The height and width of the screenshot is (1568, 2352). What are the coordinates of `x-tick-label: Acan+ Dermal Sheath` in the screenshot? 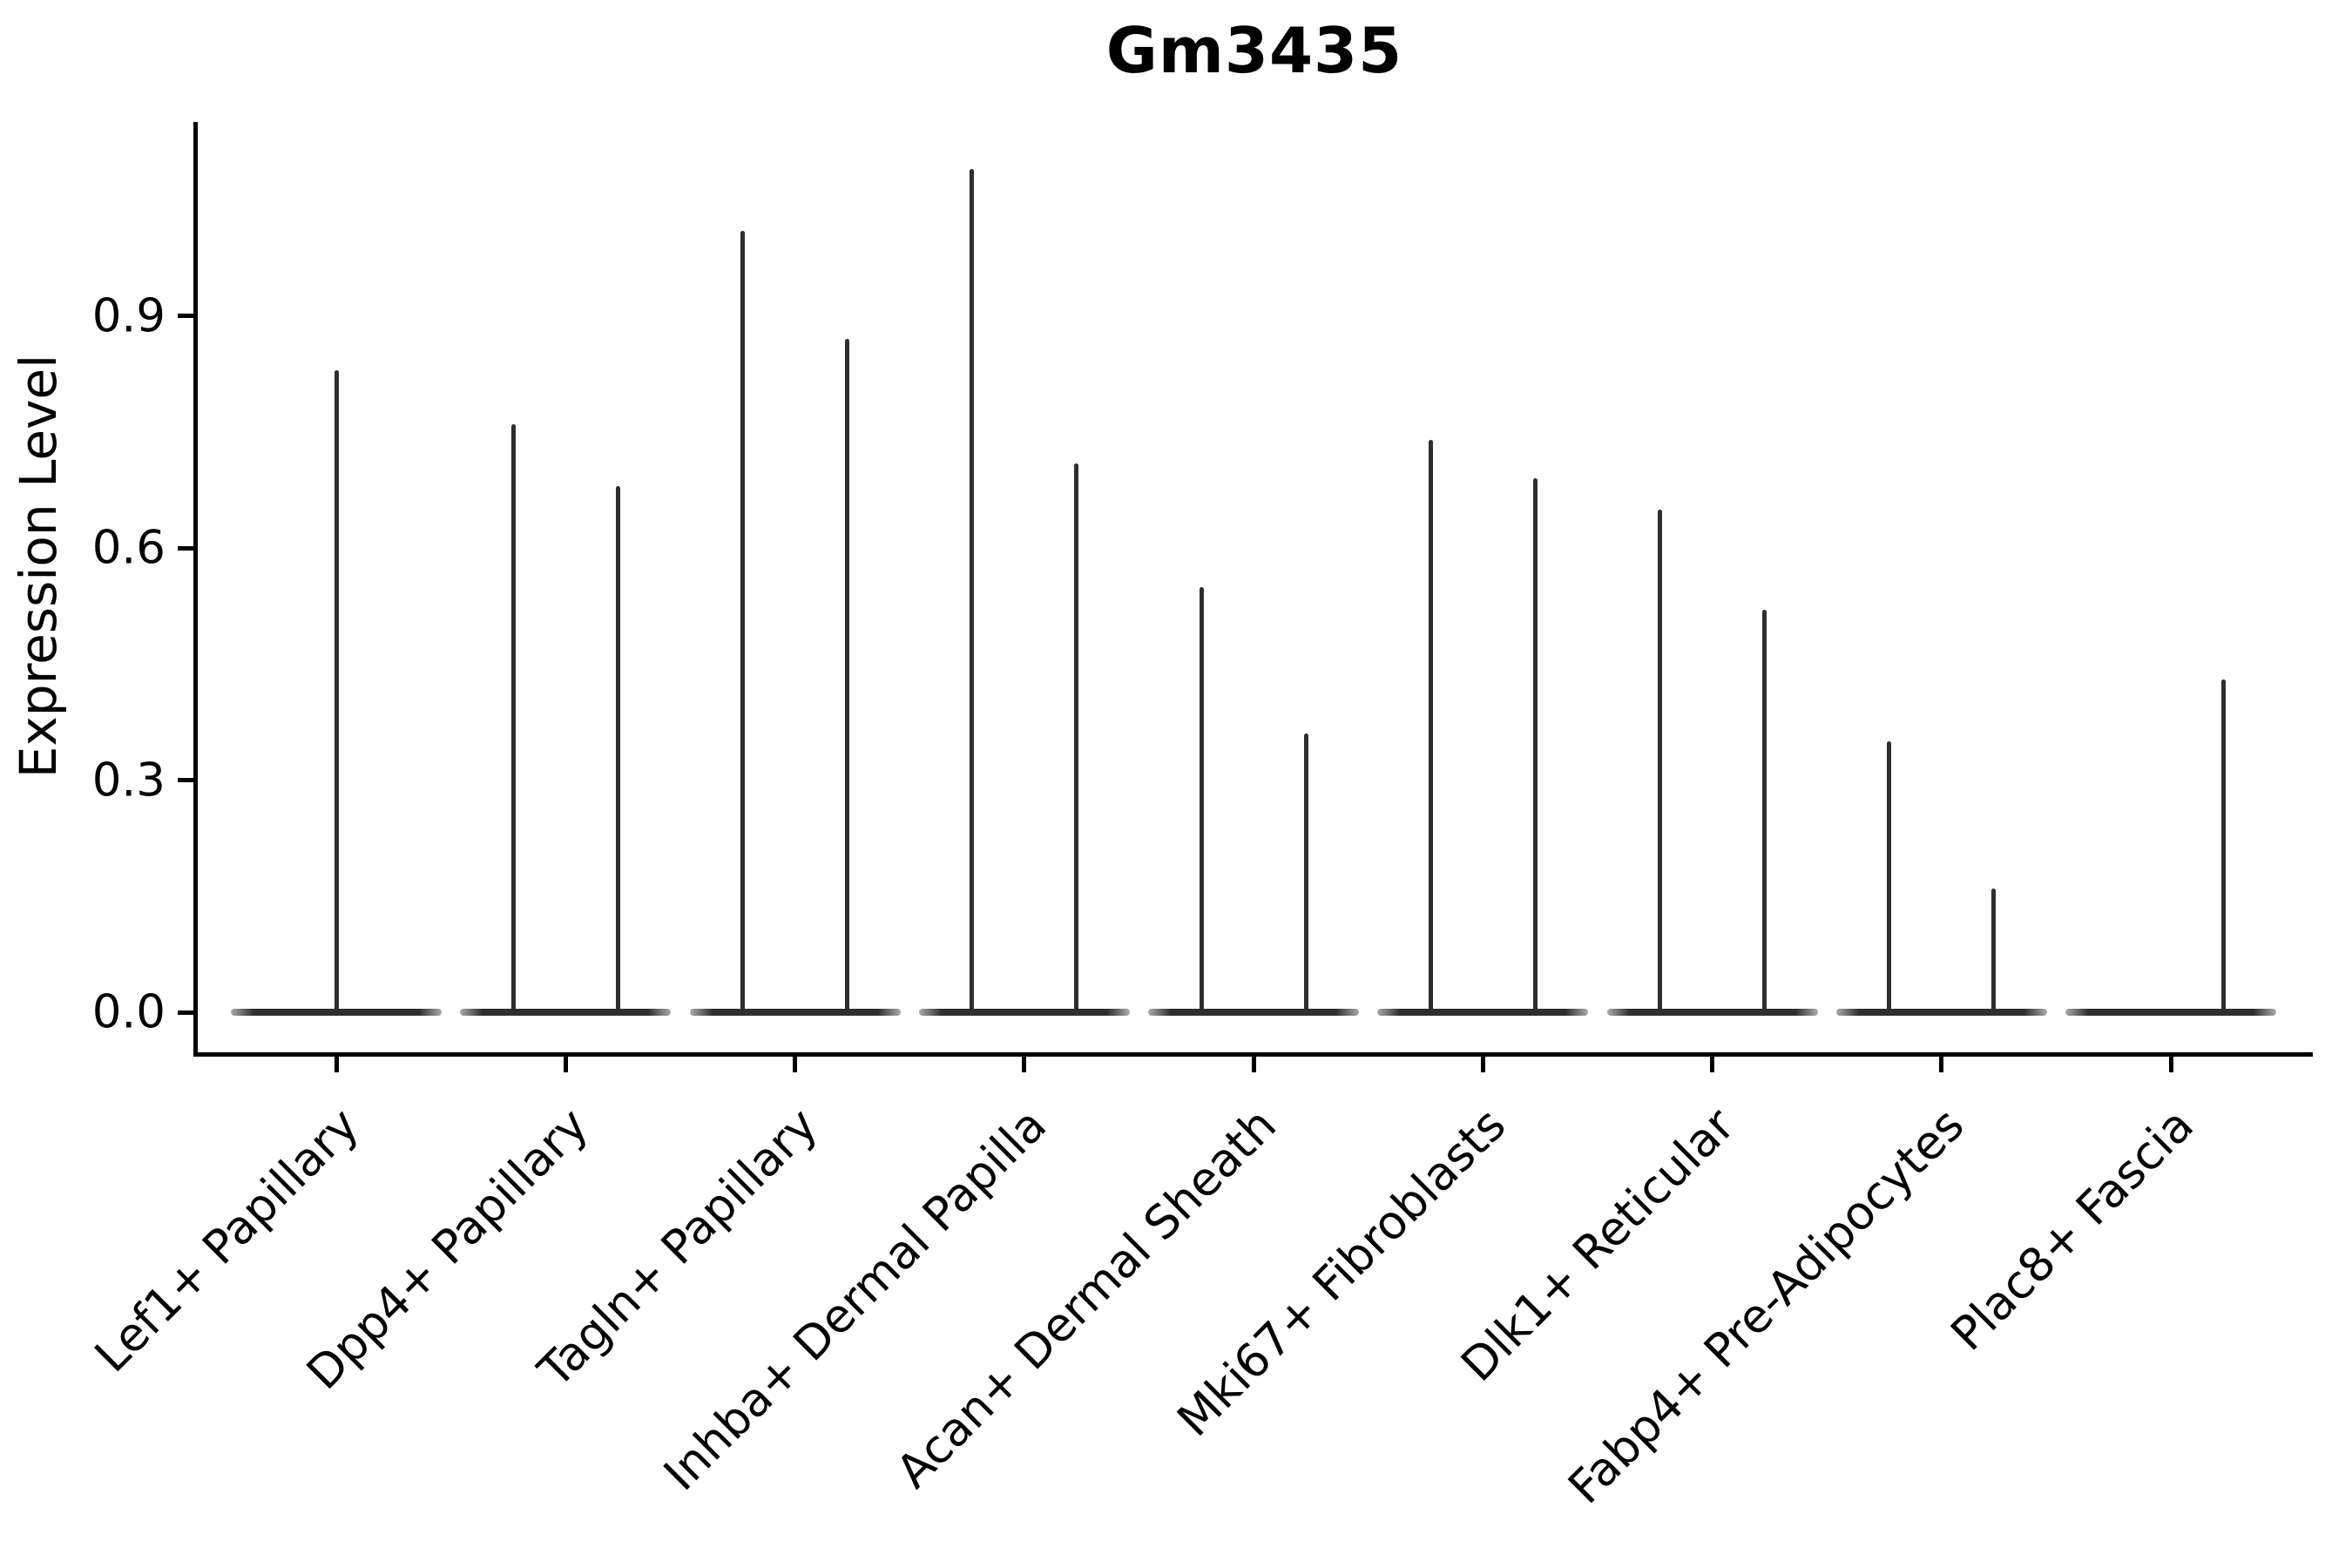 It's located at (1086, 1299).